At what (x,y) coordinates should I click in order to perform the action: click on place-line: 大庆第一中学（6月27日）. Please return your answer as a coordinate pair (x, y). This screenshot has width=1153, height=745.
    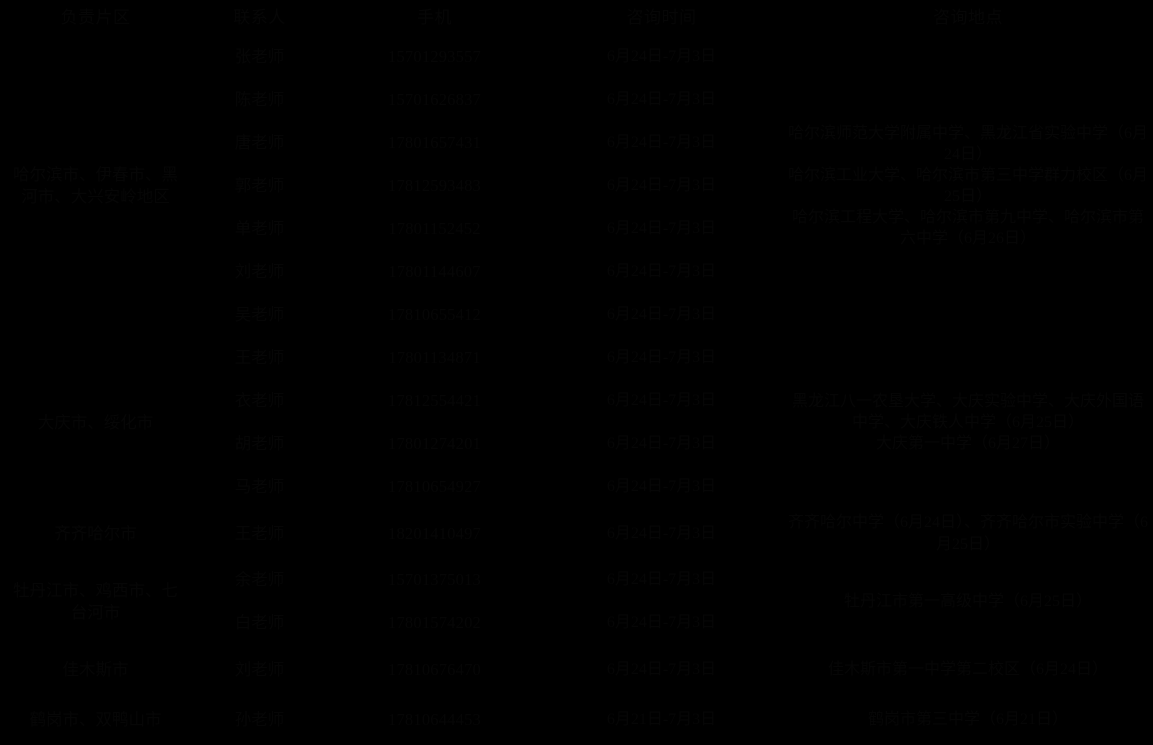
    Looking at the image, I should click on (968, 443).